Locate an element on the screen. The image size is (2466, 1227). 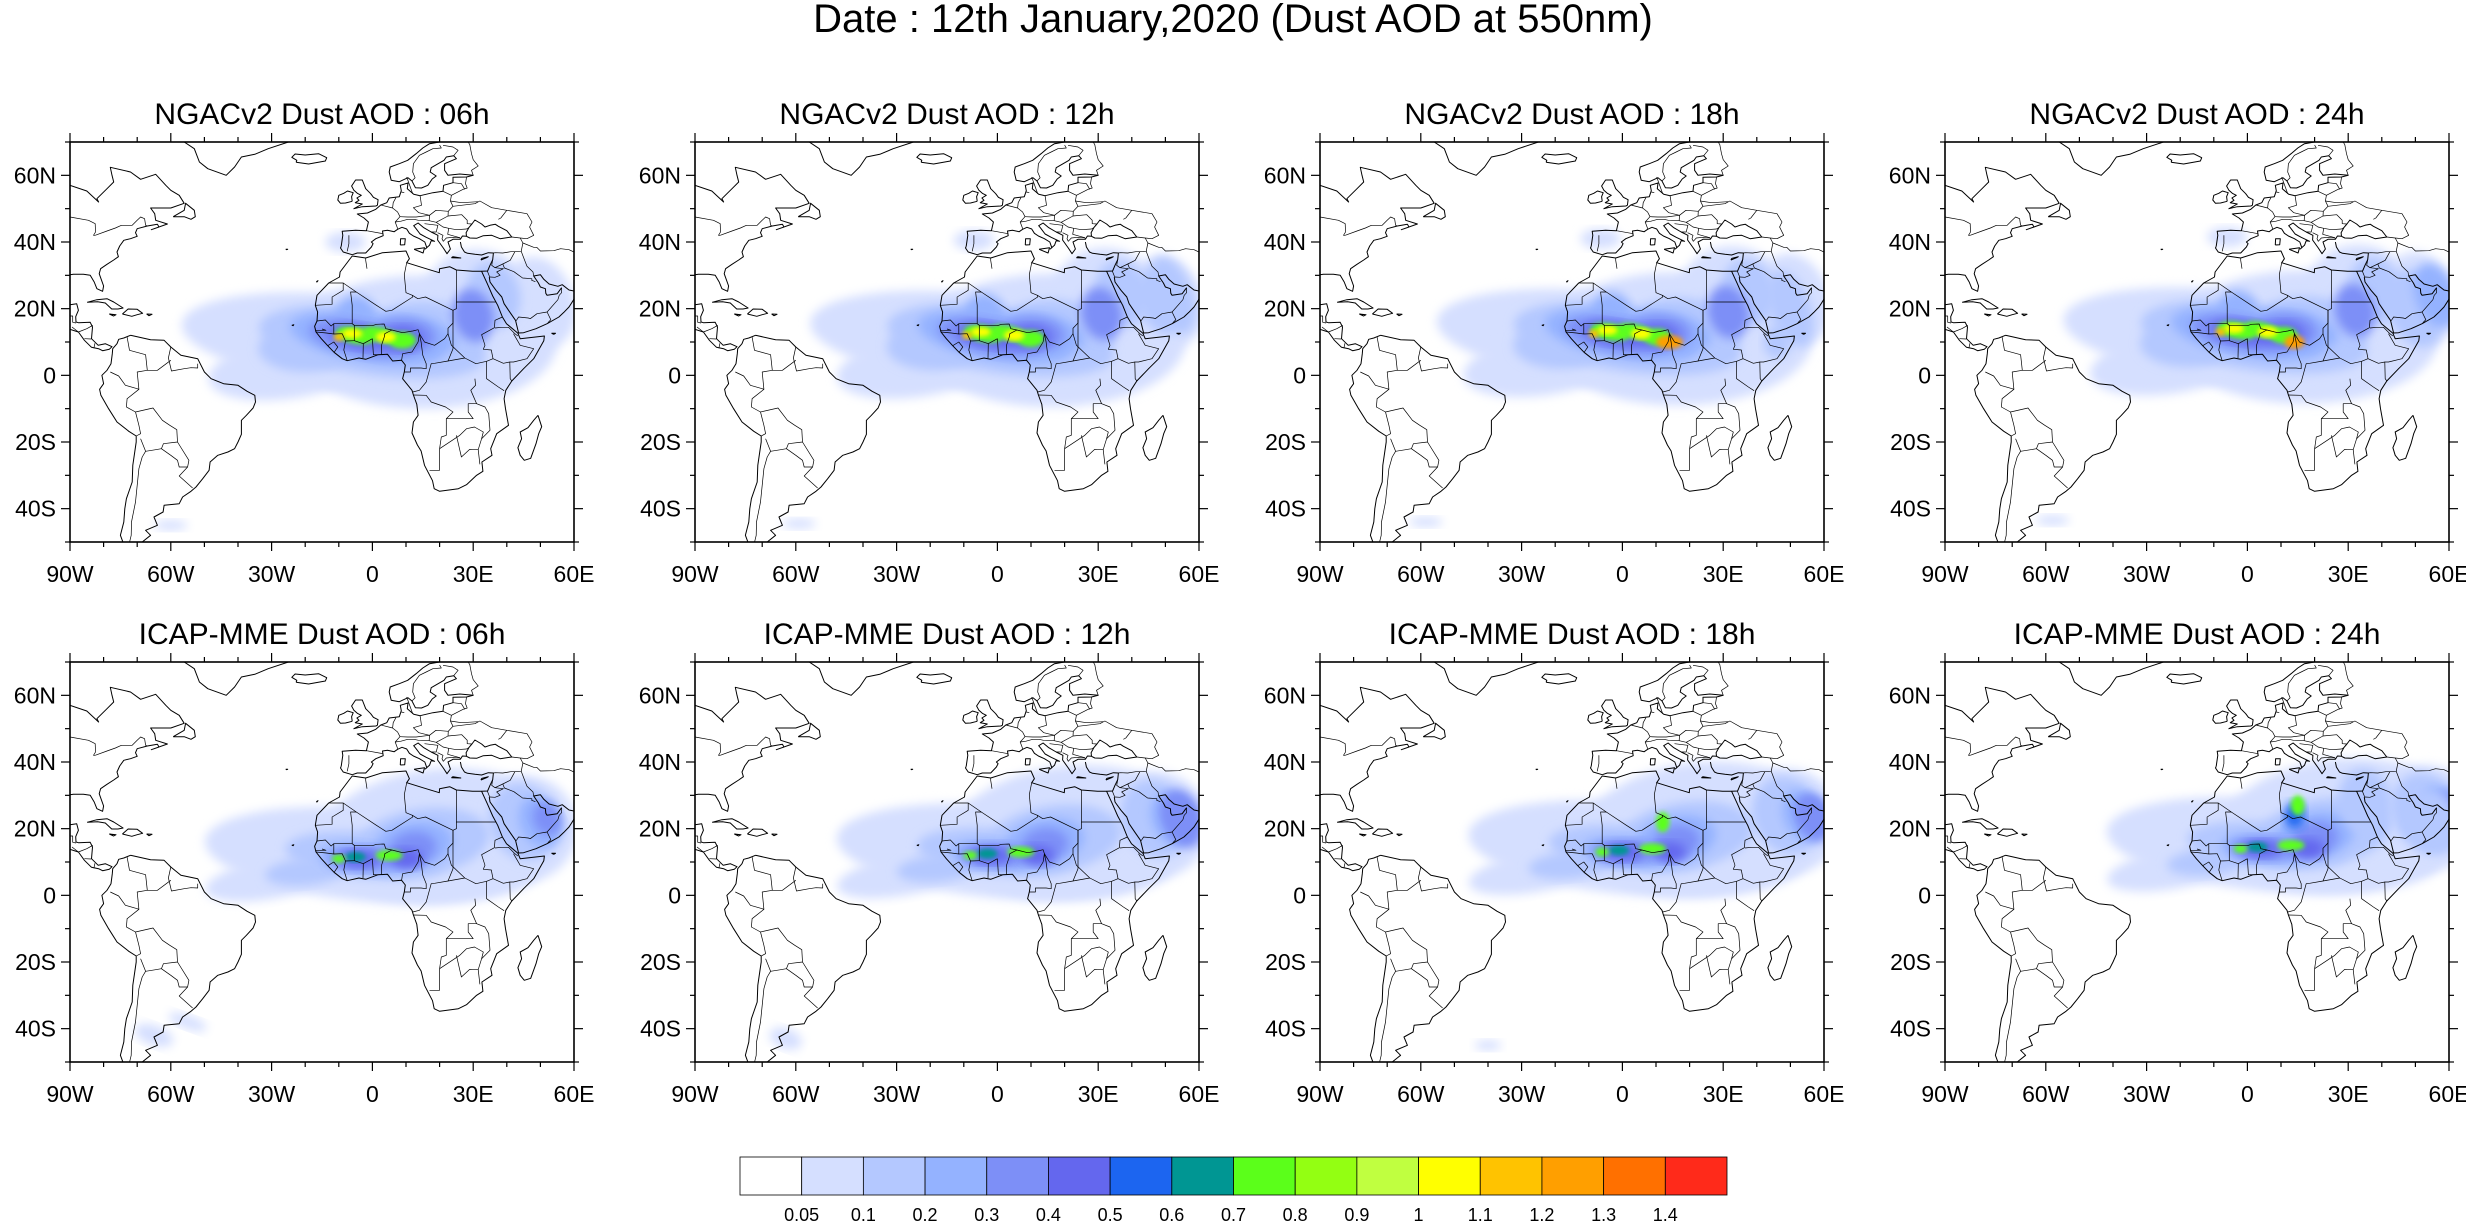
dust-plume is located at coordinates (2284, 827).